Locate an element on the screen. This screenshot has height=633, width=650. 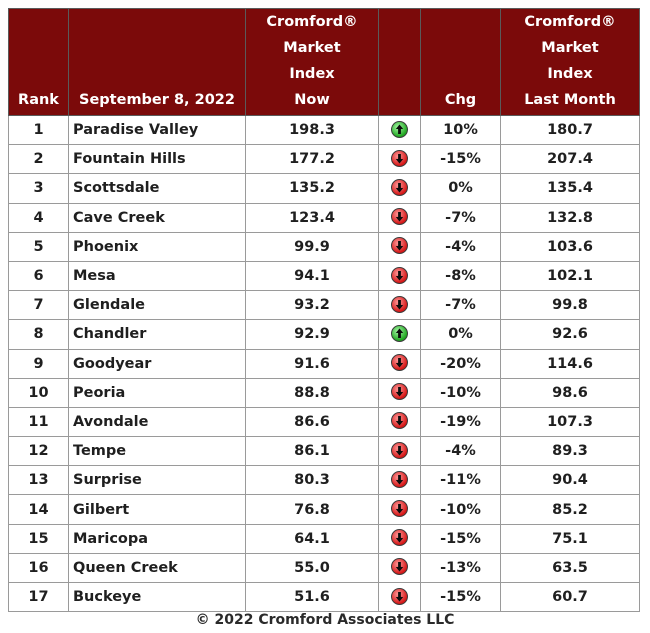
rank-cell: 6 is located at coordinates (38, 276).